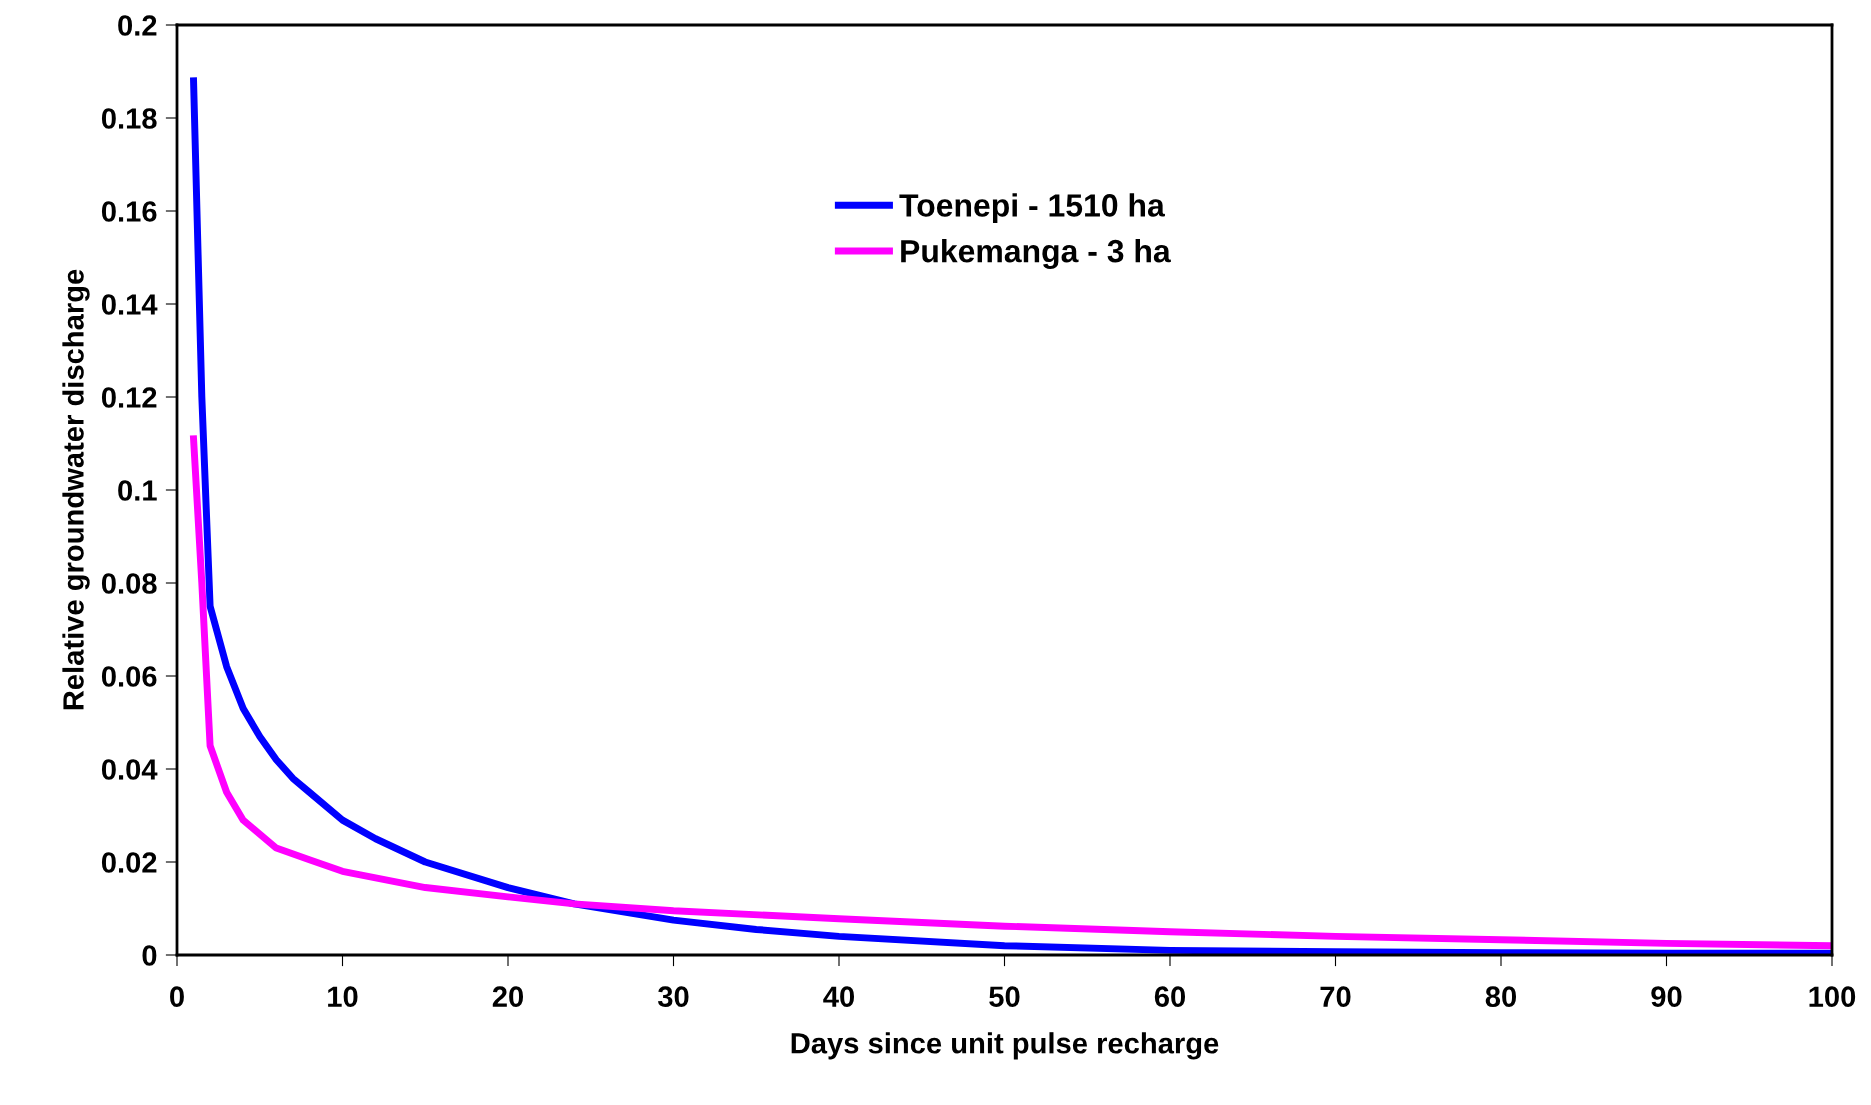 This screenshot has width=1871, height=1105. Describe the element at coordinates (137, 490) in the screenshot. I see `y-tick-label: 0.1` at that location.